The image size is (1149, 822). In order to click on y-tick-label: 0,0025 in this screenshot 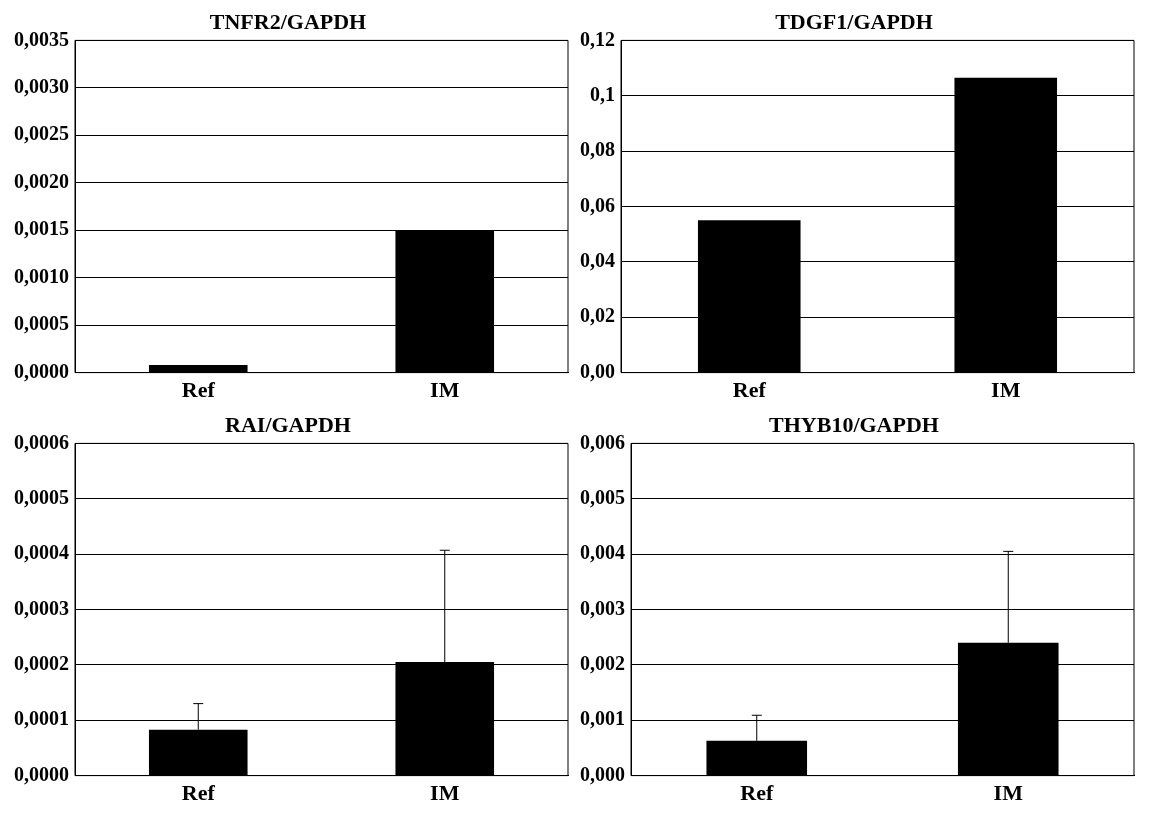, I will do `click(41, 133)`.